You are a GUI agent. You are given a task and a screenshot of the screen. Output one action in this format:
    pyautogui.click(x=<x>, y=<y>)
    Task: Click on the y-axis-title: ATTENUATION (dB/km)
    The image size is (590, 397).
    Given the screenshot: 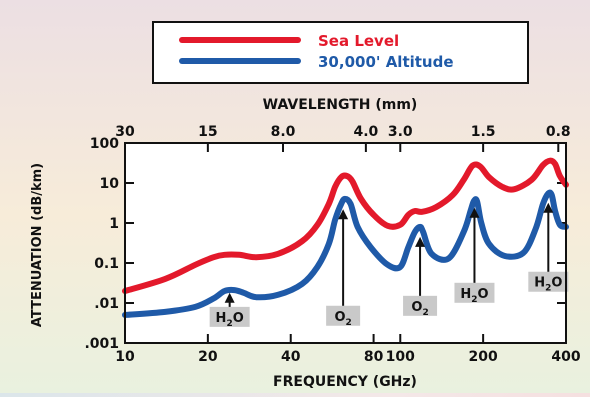 What is the action you would take?
    pyautogui.click(x=37, y=245)
    